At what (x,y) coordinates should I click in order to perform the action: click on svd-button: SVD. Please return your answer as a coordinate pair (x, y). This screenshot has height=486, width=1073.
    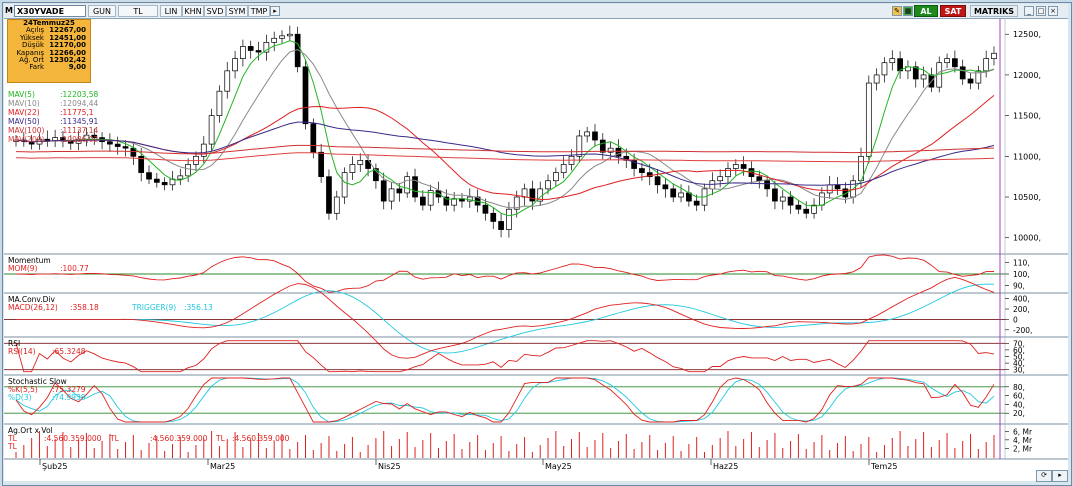
    Looking at the image, I should click on (215, 11).